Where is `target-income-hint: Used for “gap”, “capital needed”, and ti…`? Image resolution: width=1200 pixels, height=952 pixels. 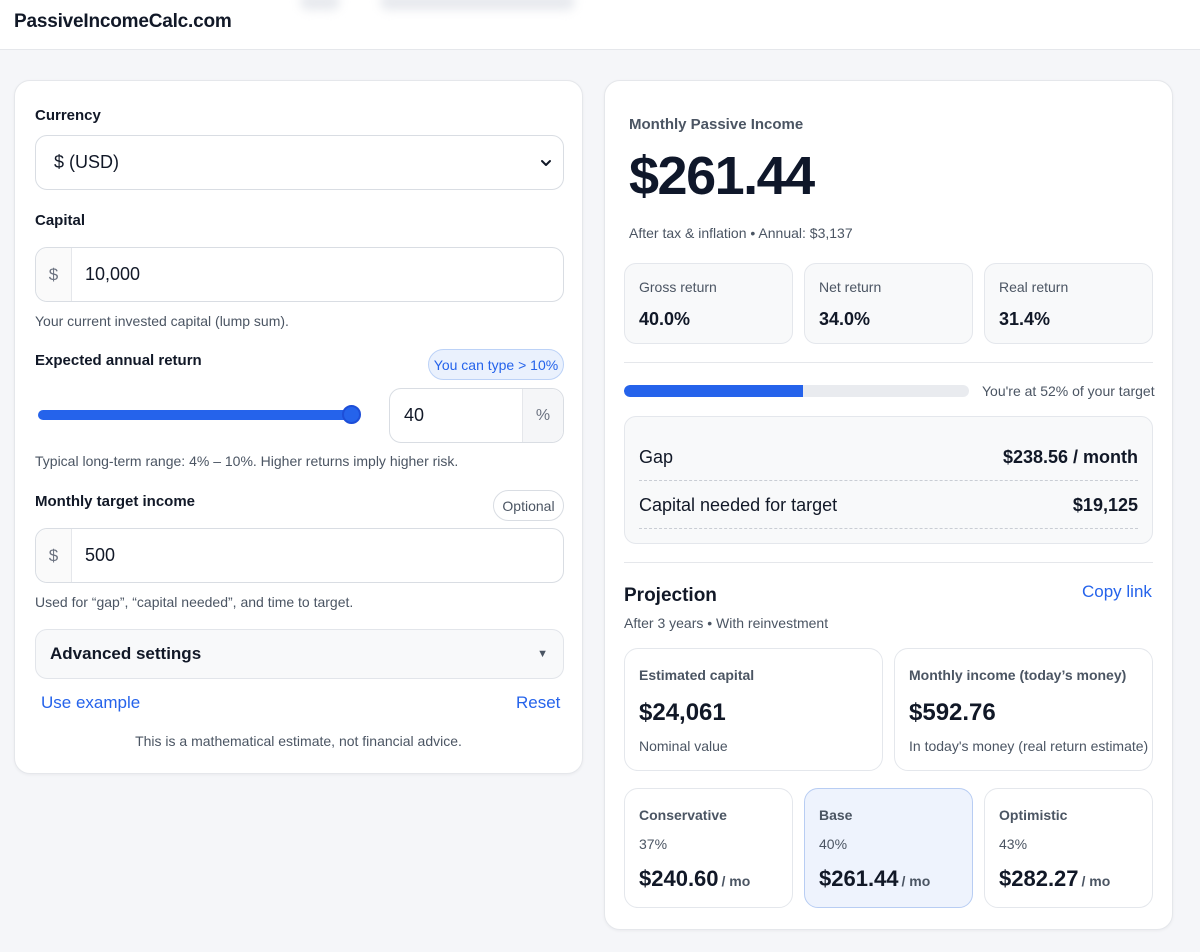 target-income-hint: Used for “gap”, “capital needed”, and ti… is located at coordinates (194, 602).